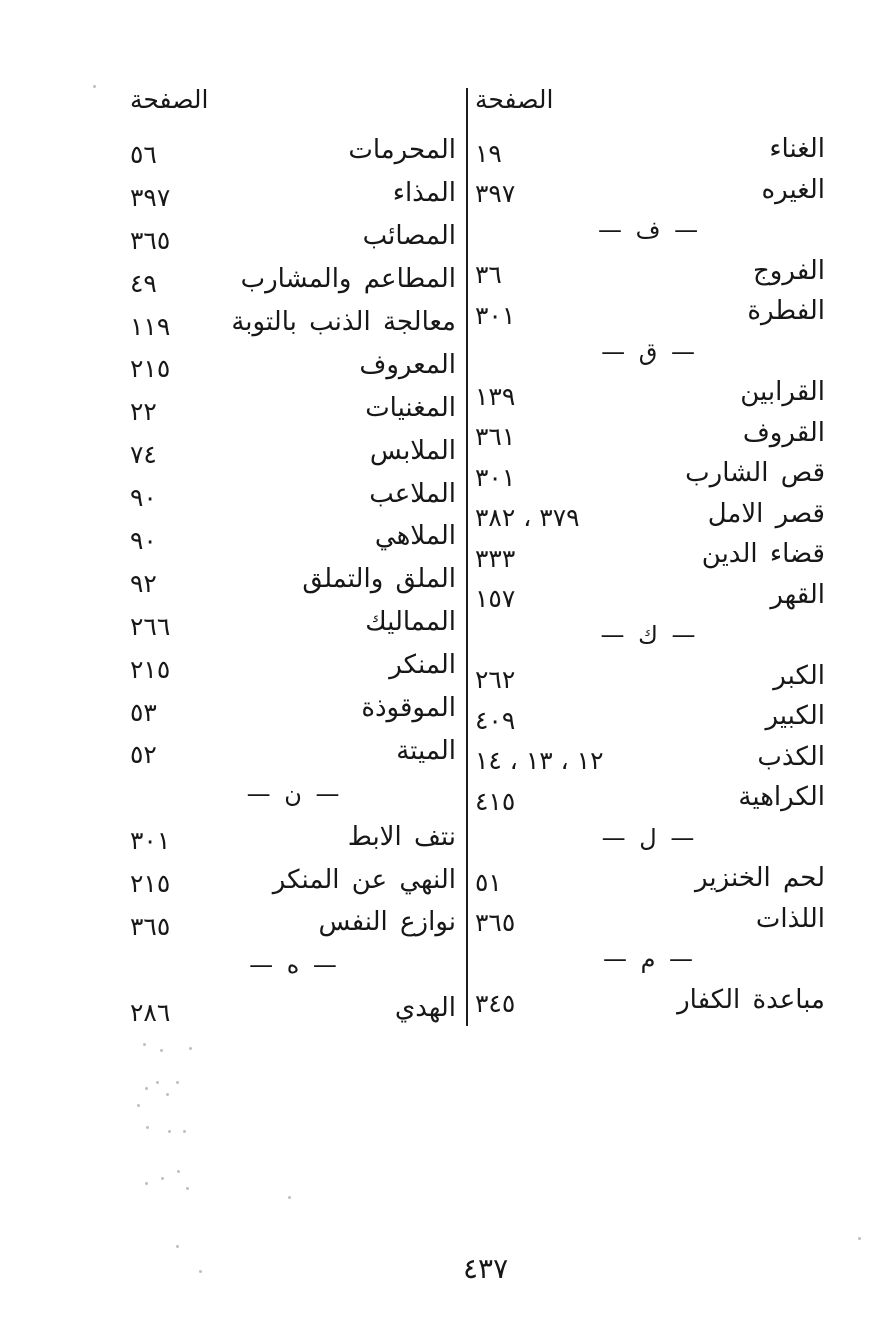 This screenshot has height=1340, width=884. Describe the element at coordinates (495, 599) in the screenshot. I see `entry-page-number: ١٥٧` at that location.